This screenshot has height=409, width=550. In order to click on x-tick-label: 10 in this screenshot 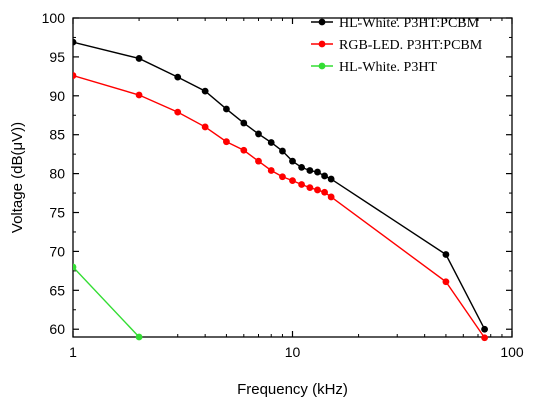, I will do `click(293, 352)`.